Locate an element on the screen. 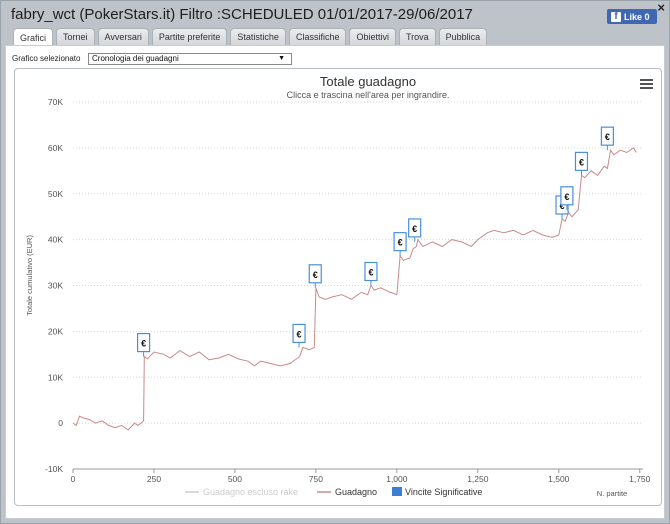 The width and height of the screenshot is (670, 524). tab-statistiche: Statistiche is located at coordinates (258, 36).